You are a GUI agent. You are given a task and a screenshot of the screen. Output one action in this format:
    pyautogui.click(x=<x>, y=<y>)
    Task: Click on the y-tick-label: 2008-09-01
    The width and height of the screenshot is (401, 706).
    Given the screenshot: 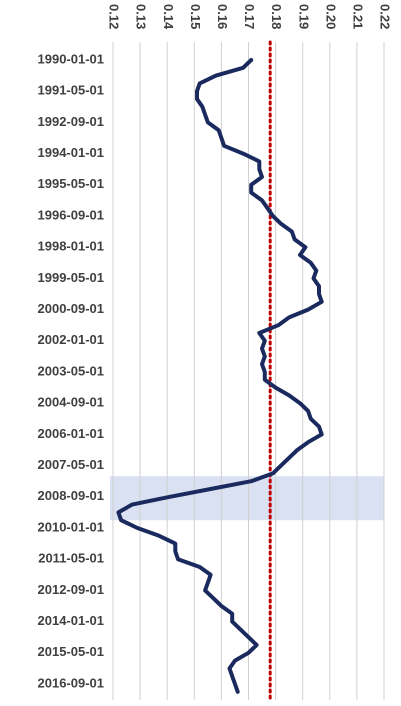 What is the action you would take?
    pyautogui.click(x=71, y=495)
    